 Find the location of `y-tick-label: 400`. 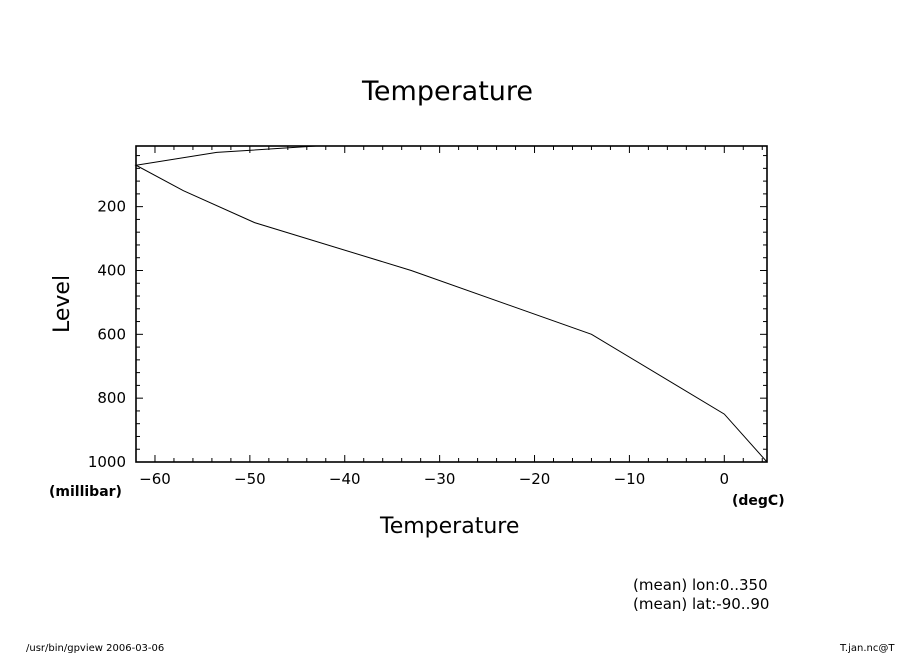

y-tick-label: 400 is located at coordinates (111, 270).